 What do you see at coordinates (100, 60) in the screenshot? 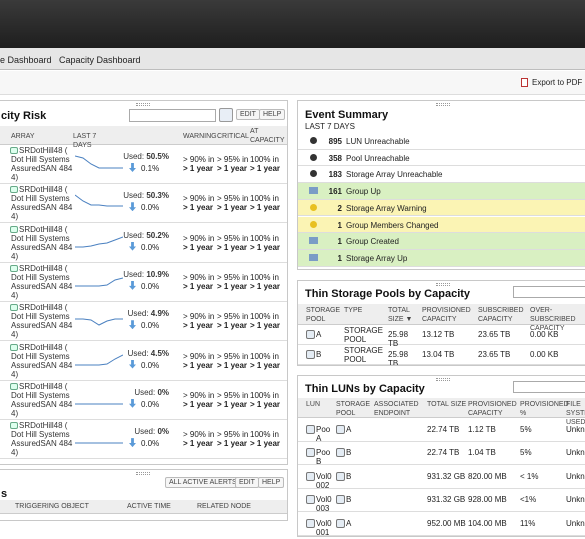
I see `nav-tab: Capacity Dashboard` at bounding box center [100, 60].